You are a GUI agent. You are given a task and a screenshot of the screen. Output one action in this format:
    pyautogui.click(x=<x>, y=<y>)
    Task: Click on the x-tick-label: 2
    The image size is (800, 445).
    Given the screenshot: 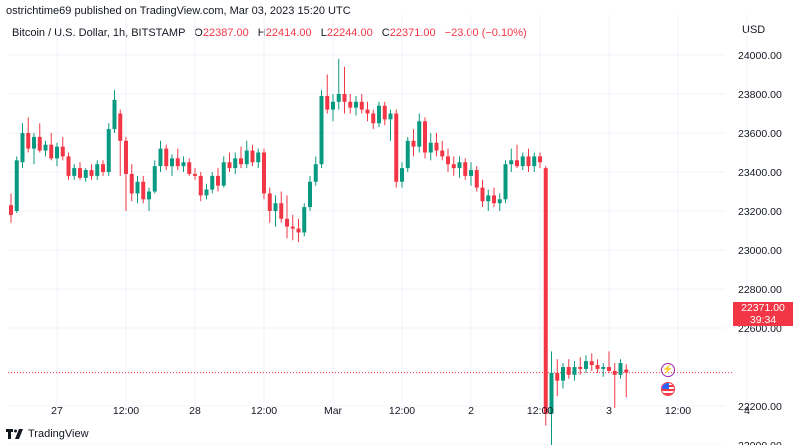 What is the action you would take?
    pyautogui.click(x=471, y=411)
    